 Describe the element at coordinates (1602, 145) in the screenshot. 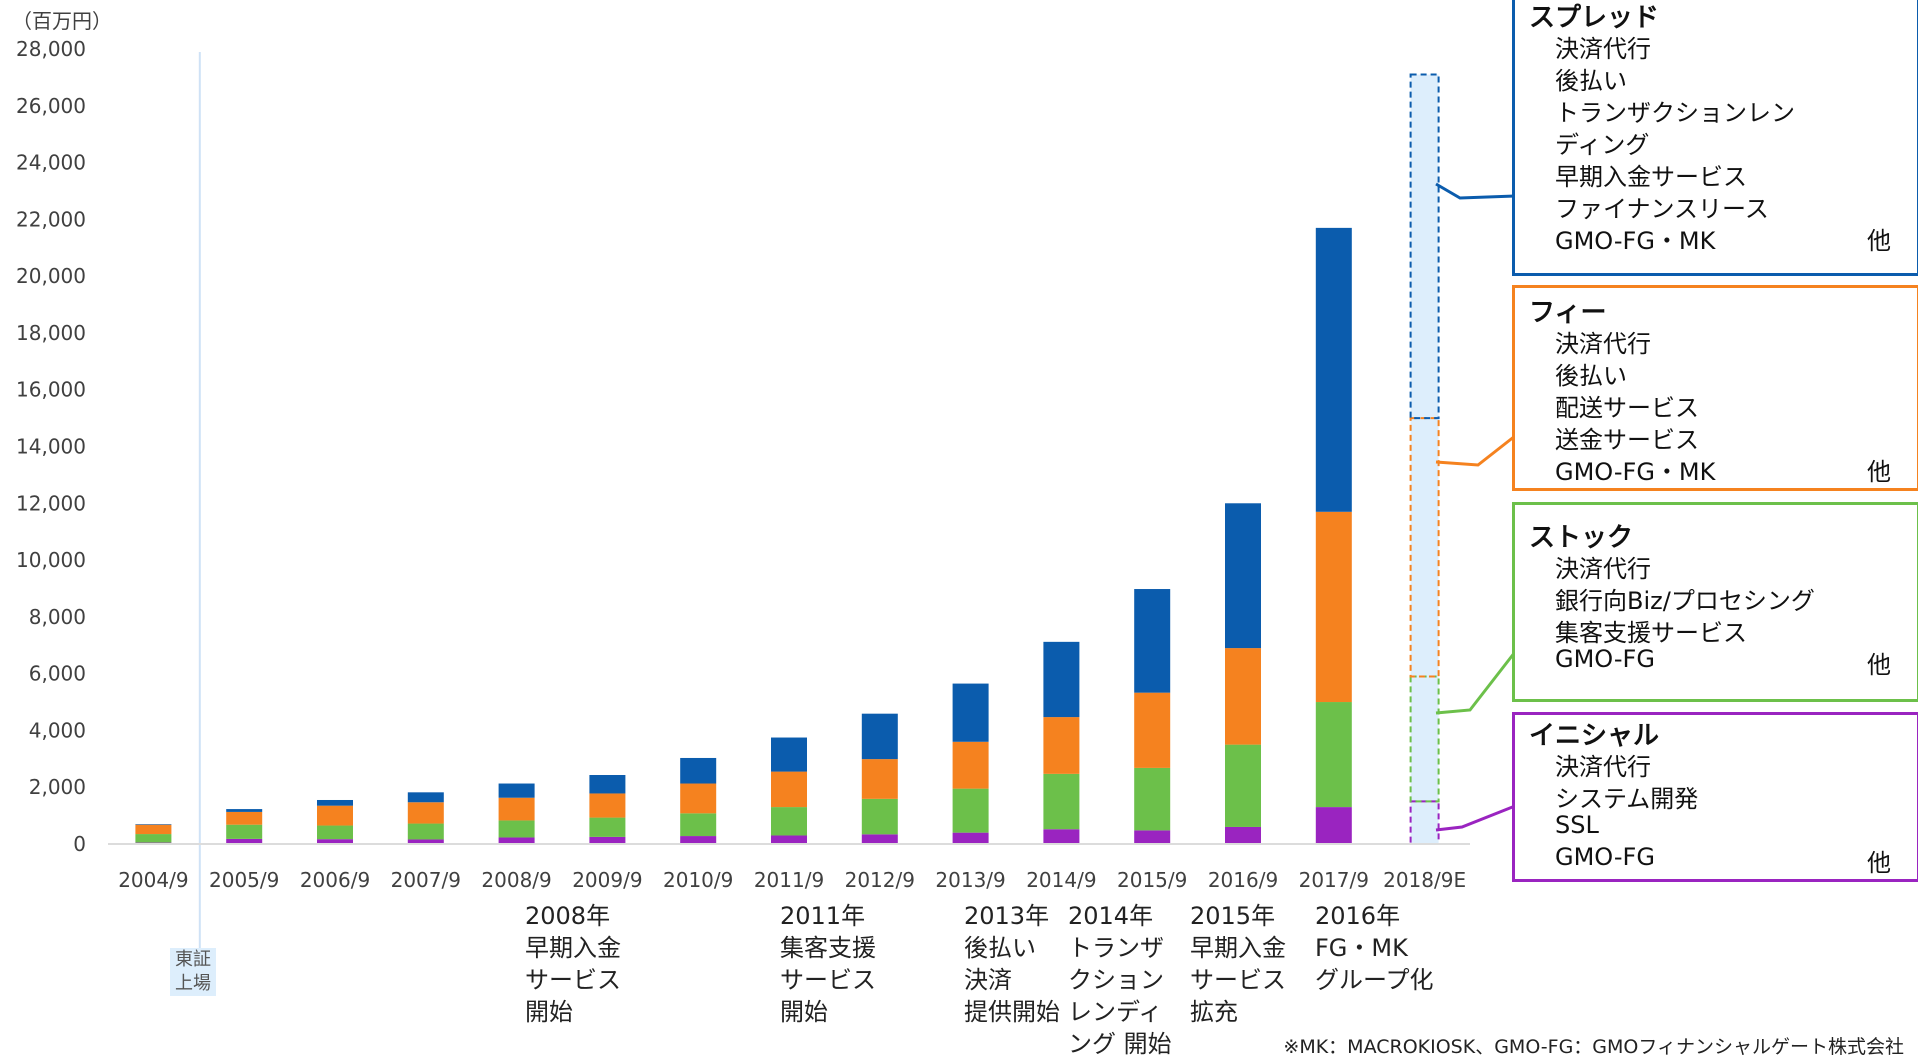

I see `legend-spread-item: ディング` at that location.